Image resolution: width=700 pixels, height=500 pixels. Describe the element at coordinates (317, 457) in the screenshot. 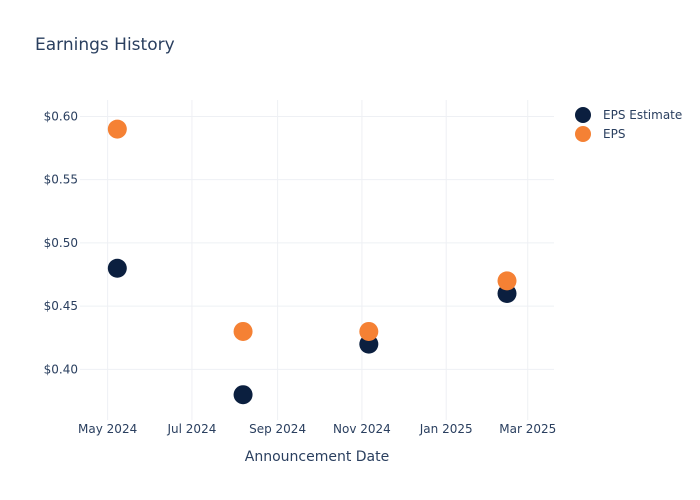

I see `x-axis-title: Announcement Date` at that location.